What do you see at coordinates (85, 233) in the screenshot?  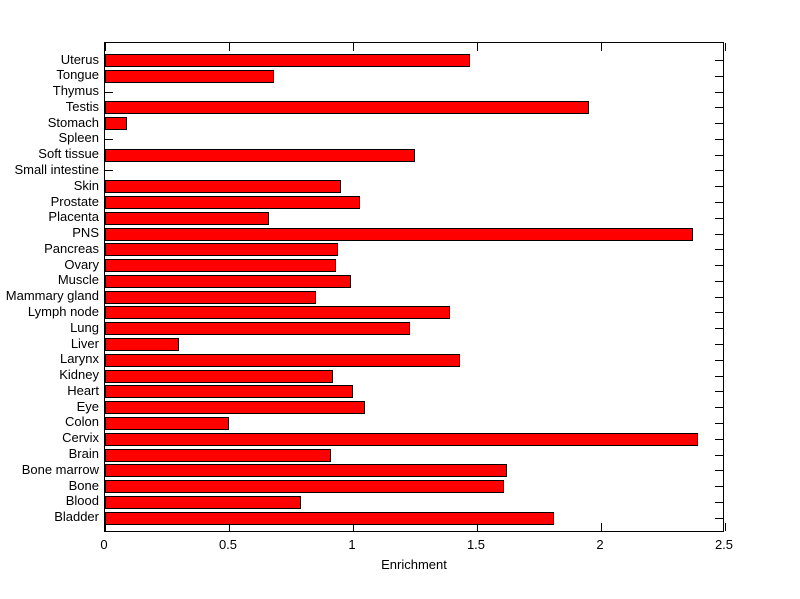 I see `y-tick-label: PNS` at bounding box center [85, 233].